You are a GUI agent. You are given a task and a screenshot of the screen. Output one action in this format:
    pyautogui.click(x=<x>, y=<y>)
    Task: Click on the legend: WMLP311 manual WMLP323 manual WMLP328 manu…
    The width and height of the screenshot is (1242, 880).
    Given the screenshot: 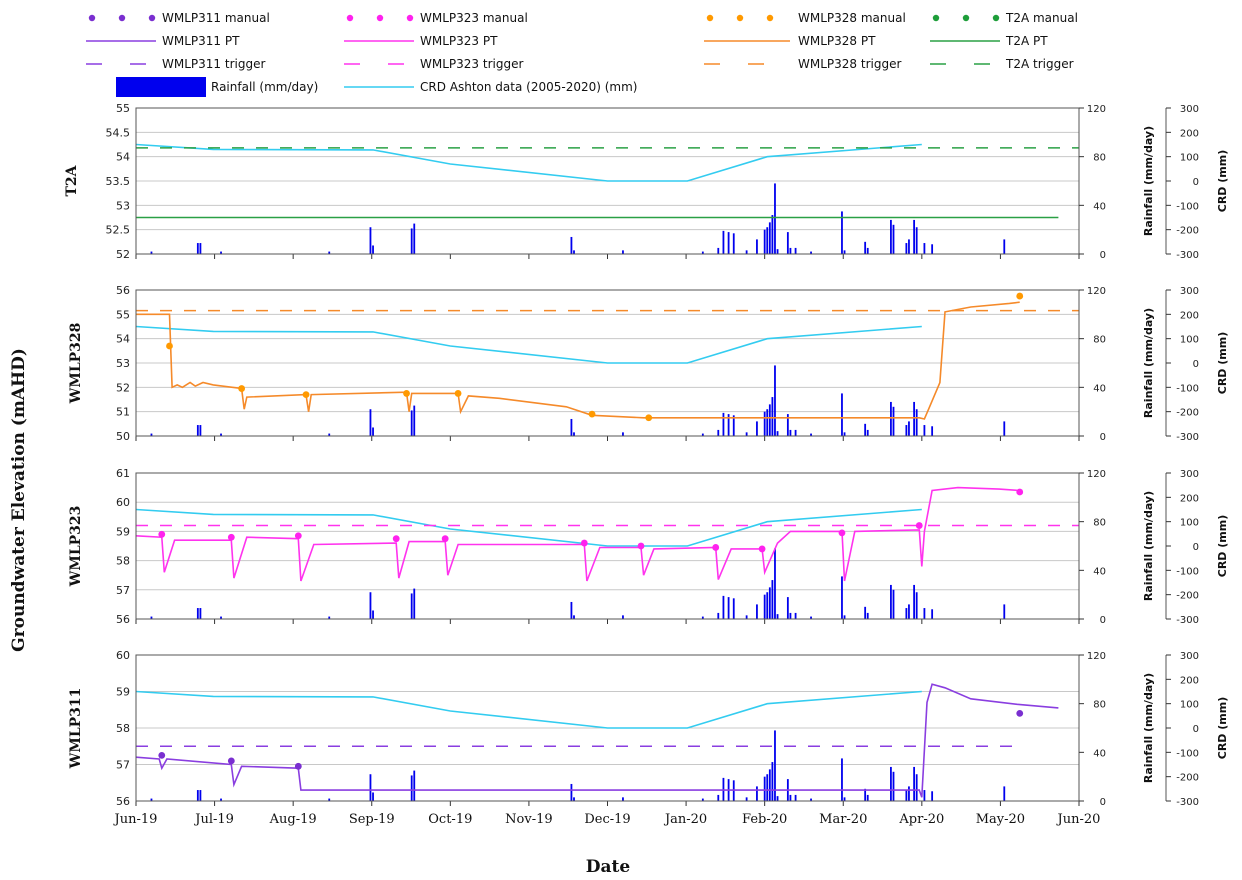 What is the action you would take?
    pyautogui.click(x=582, y=54)
    